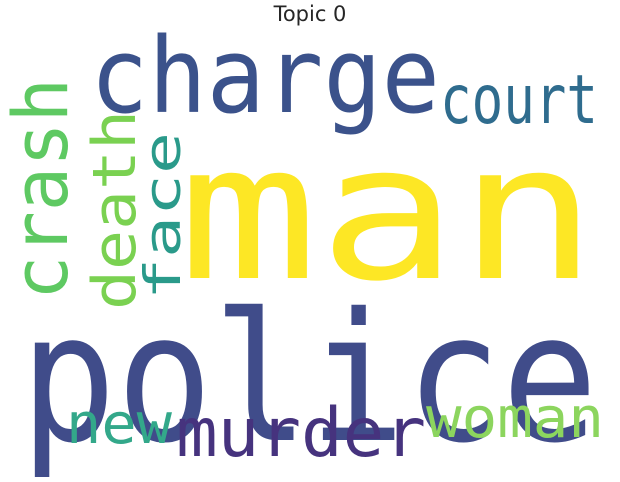 The width and height of the screenshot is (620, 482). Describe the element at coordinates (310, 14) in the screenshot. I see `figure-title: Topic 0` at that location.